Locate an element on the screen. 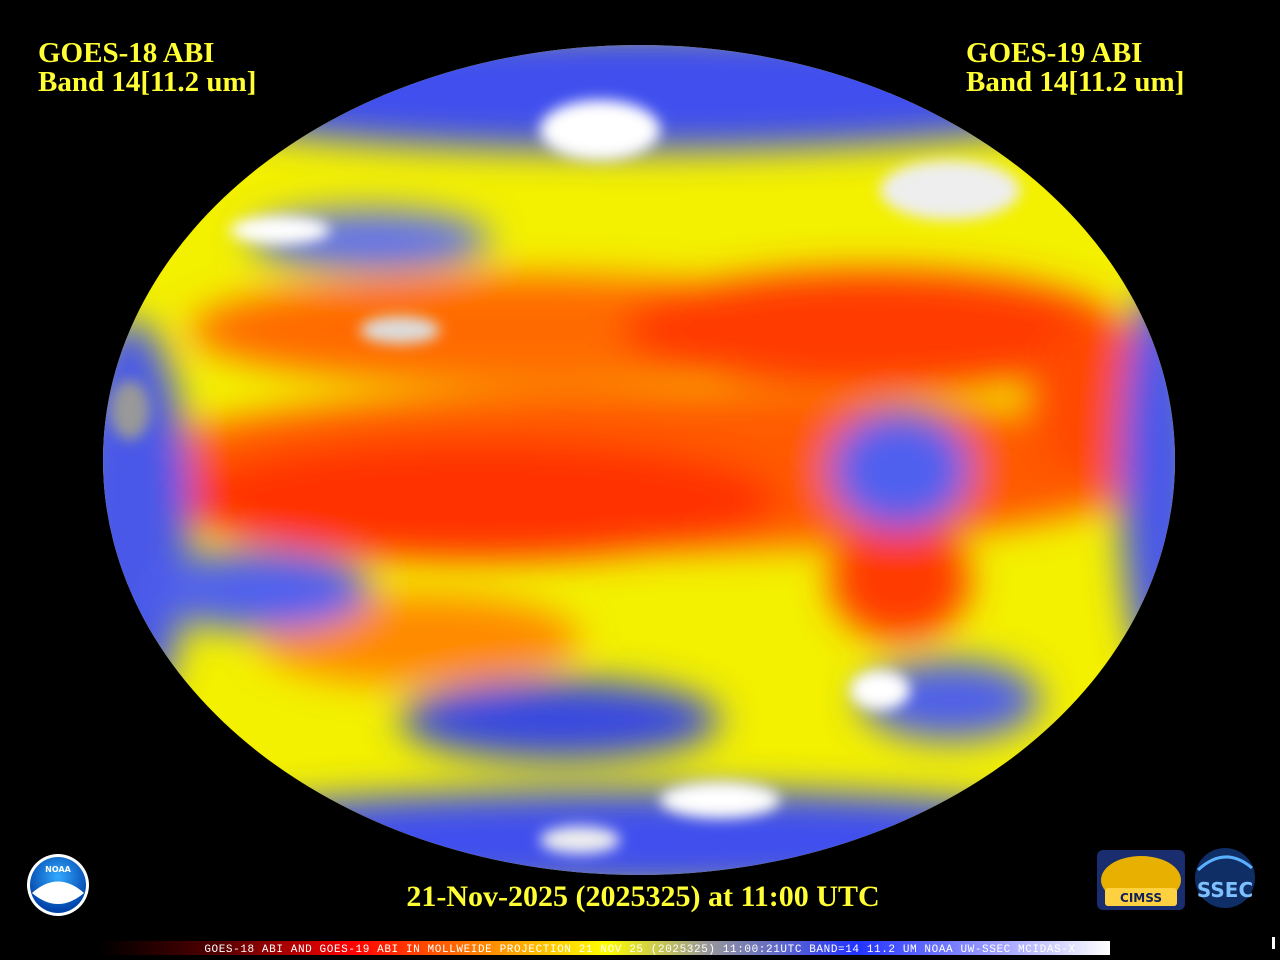 This screenshot has height=960, width=1280. cimss-logo: CIMSS is located at coordinates (1141, 880).